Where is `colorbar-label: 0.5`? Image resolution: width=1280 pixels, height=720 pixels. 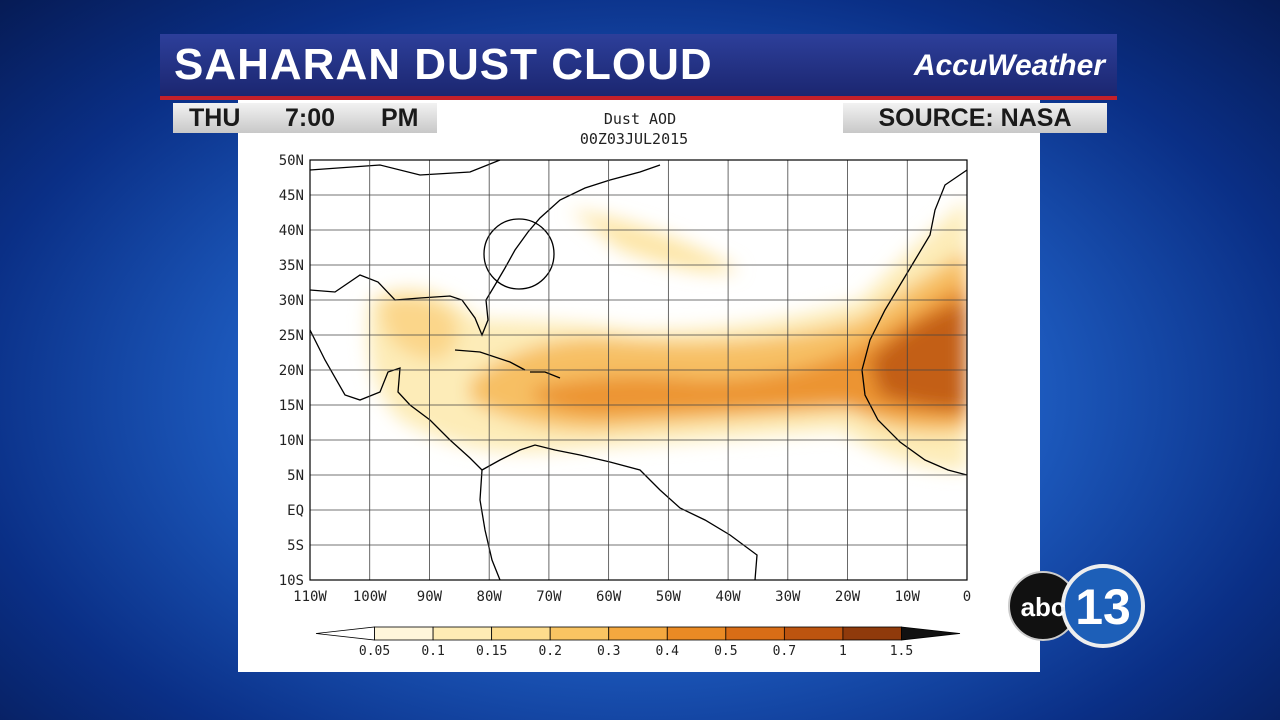
colorbar-label: 0.5 is located at coordinates (725, 651).